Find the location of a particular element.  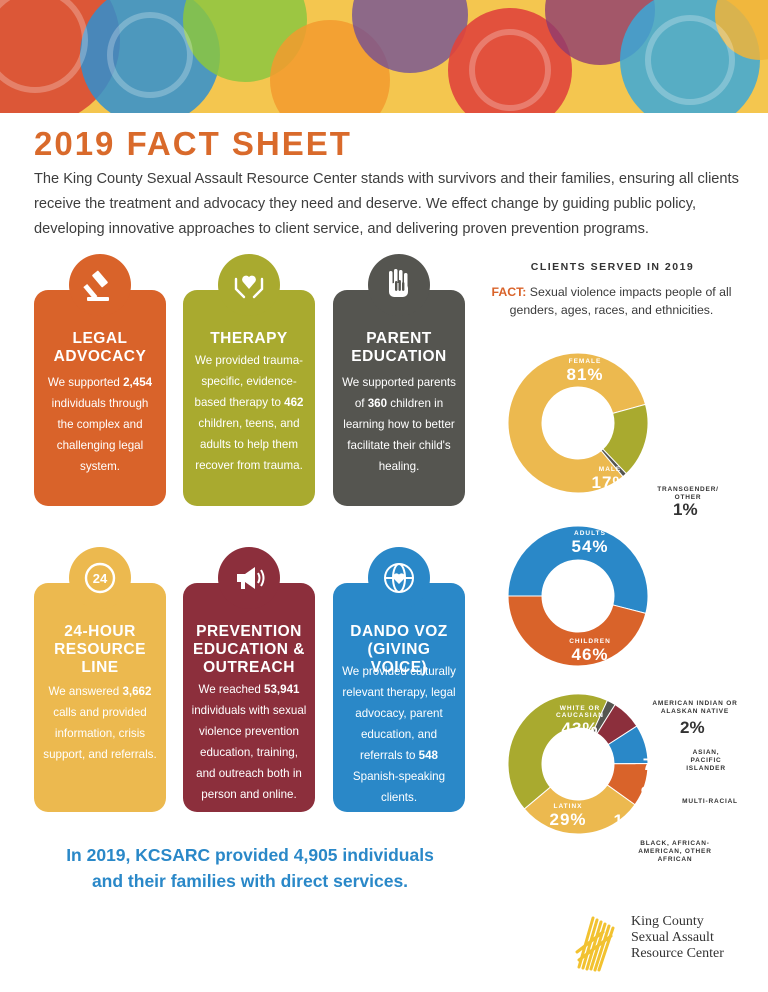

megaphone-icon is located at coordinates (249, 578).